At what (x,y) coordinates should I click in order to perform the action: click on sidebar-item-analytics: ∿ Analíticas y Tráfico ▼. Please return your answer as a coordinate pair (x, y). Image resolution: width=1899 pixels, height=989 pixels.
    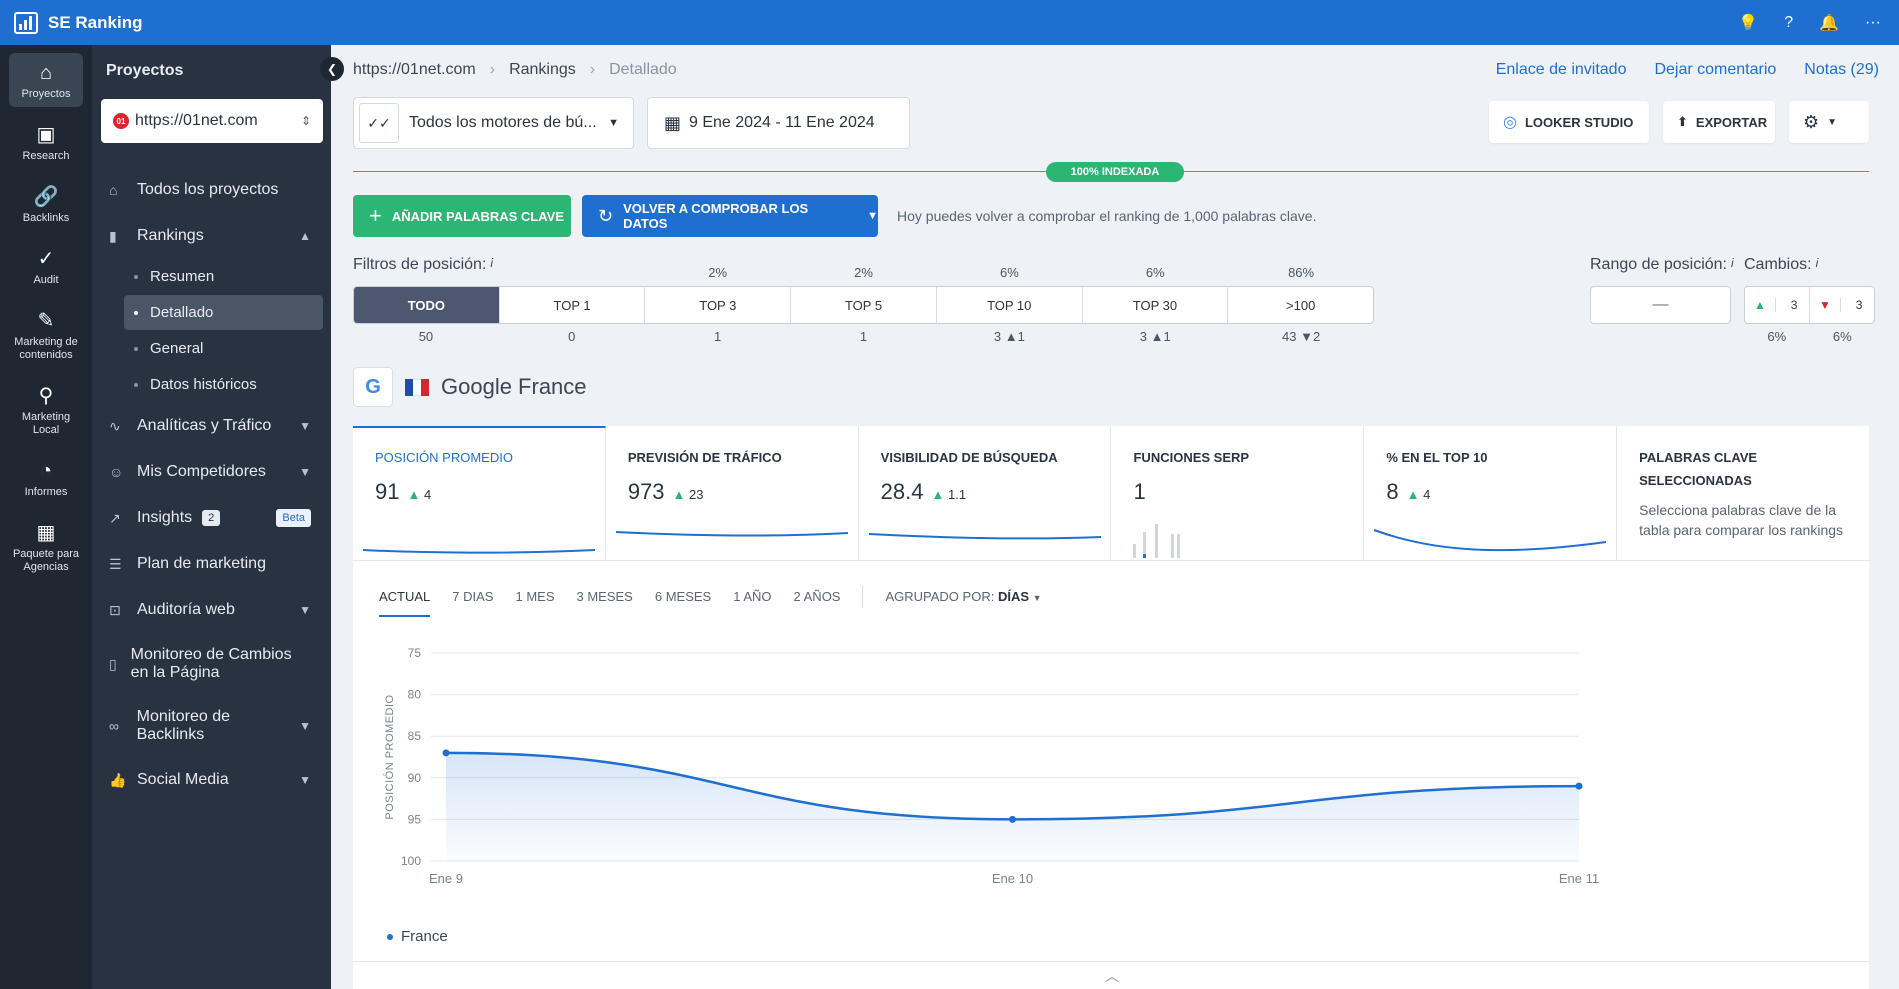
    Looking at the image, I should click on (210, 425).